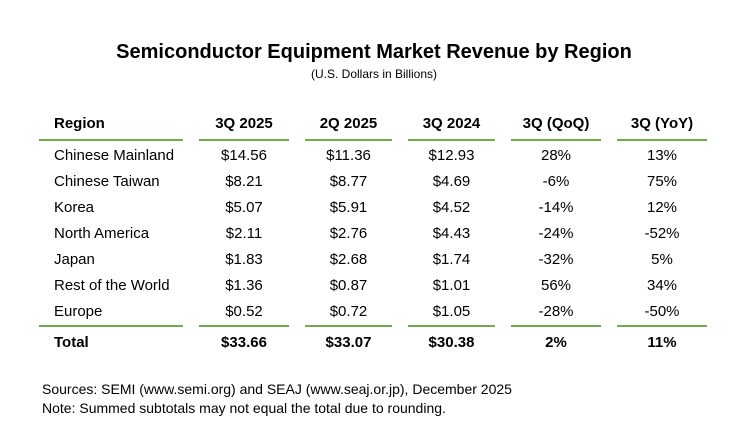 The width and height of the screenshot is (748, 434). What do you see at coordinates (112, 285) in the screenshot?
I see `region-cell: Rest of the World` at bounding box center [112, 285].